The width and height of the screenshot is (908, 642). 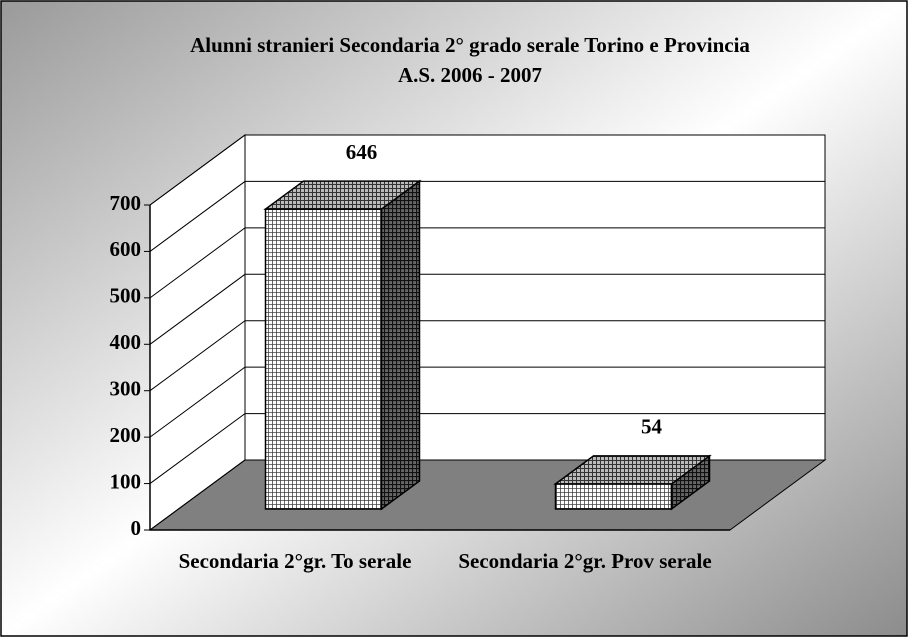 I want to click on y-tick-label: 200, so click(x=126, y=435).